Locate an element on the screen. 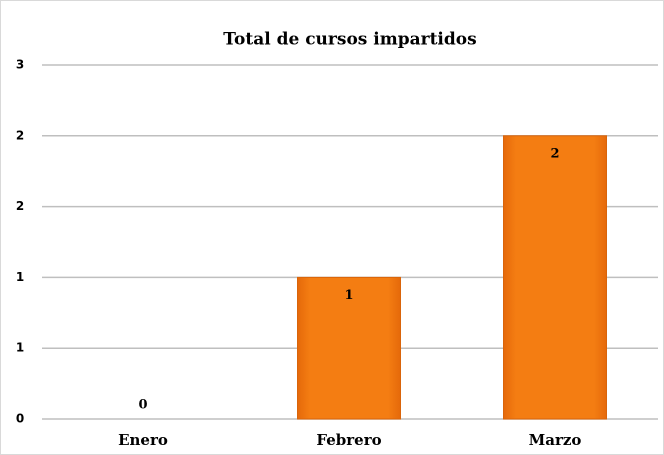 Image resolution: width=664 pixels, height=455 pixels. data-label: 0 is located at coordinates (142, 405).